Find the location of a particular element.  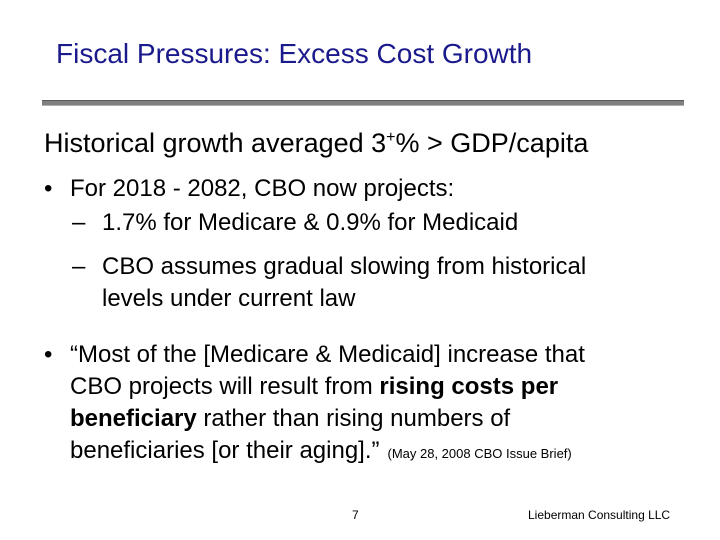

quote-line-4-text: beneficiaries [or their aging].” is located at coordinates (225, 450).